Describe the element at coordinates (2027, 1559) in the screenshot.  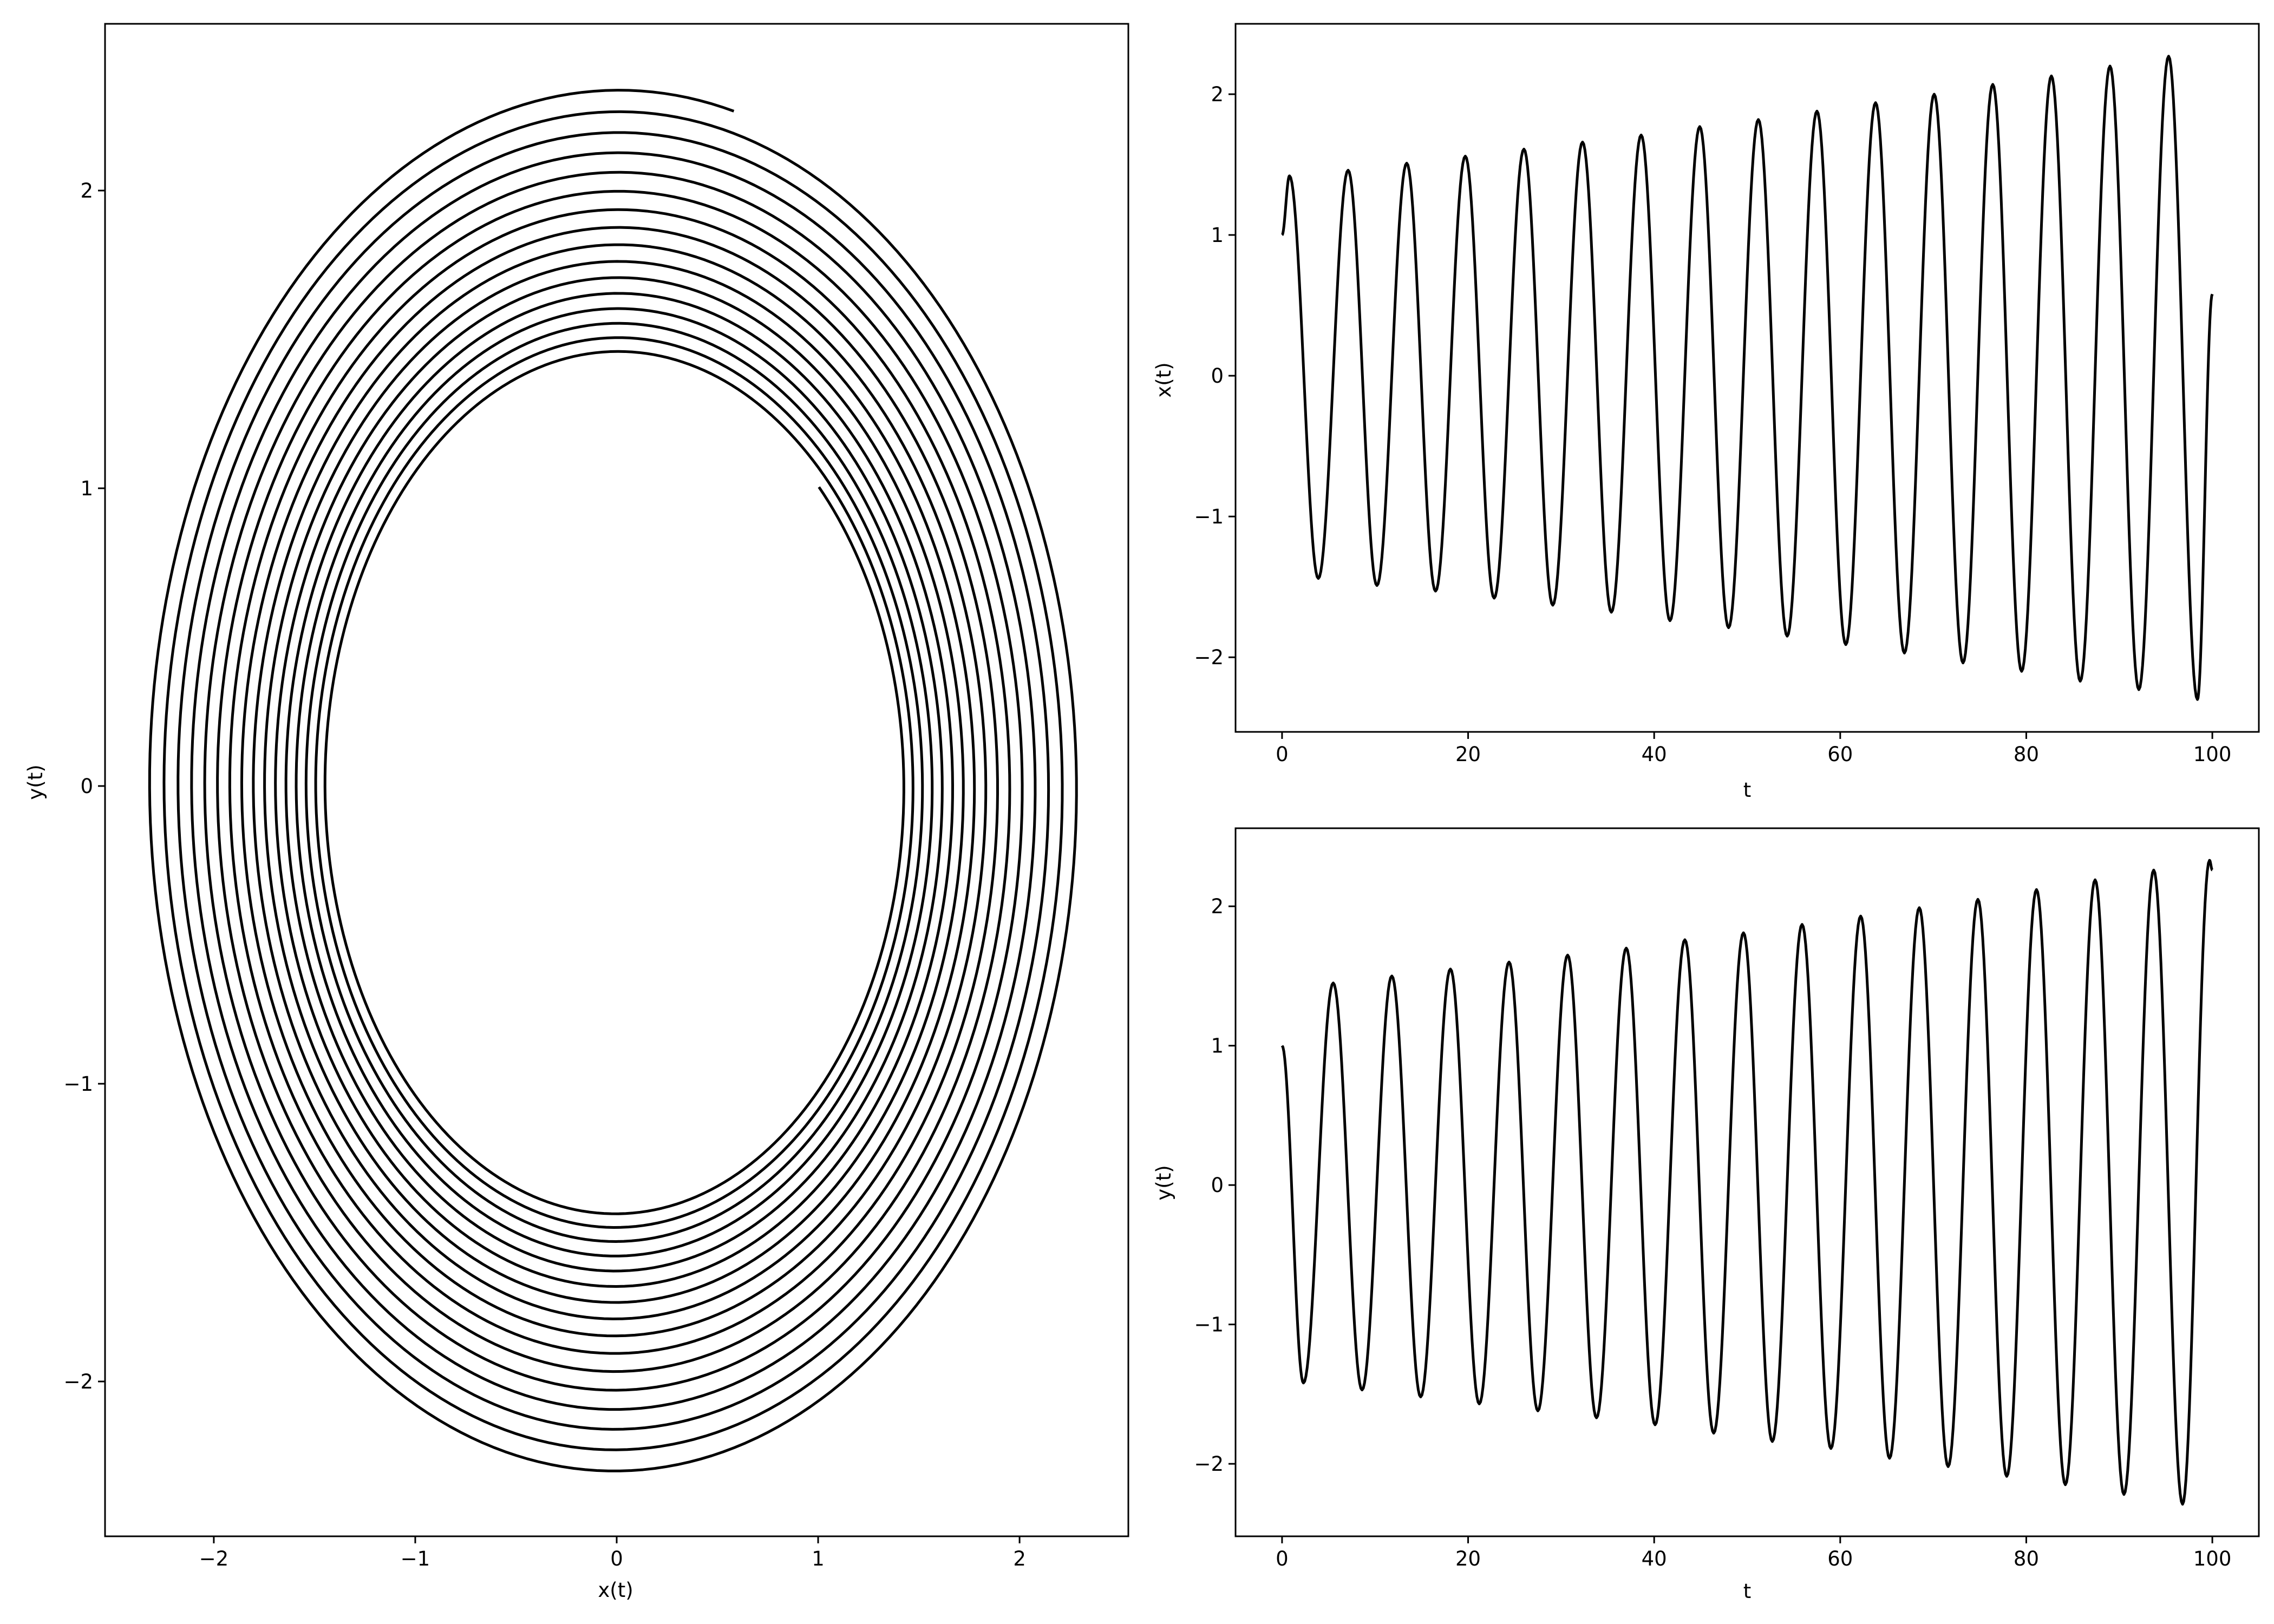
I see `y-series-x-tick-label: 80` at that location.